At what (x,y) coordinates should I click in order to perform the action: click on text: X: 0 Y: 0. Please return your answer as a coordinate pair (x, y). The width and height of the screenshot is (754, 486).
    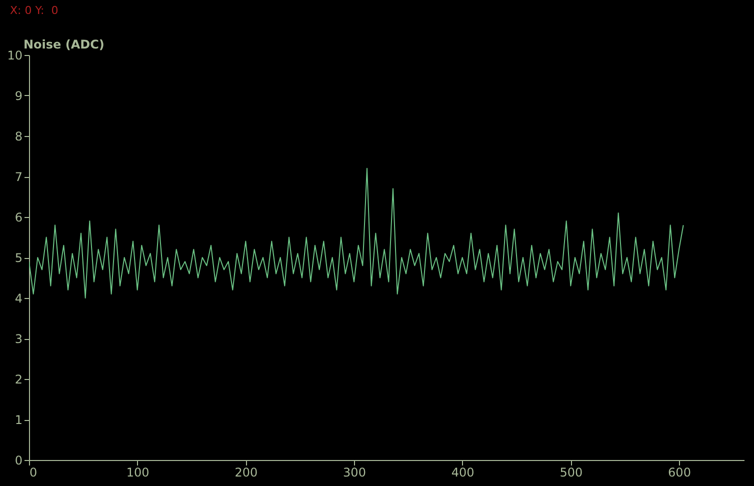
    Looking at the image, I should click on (34, 10).